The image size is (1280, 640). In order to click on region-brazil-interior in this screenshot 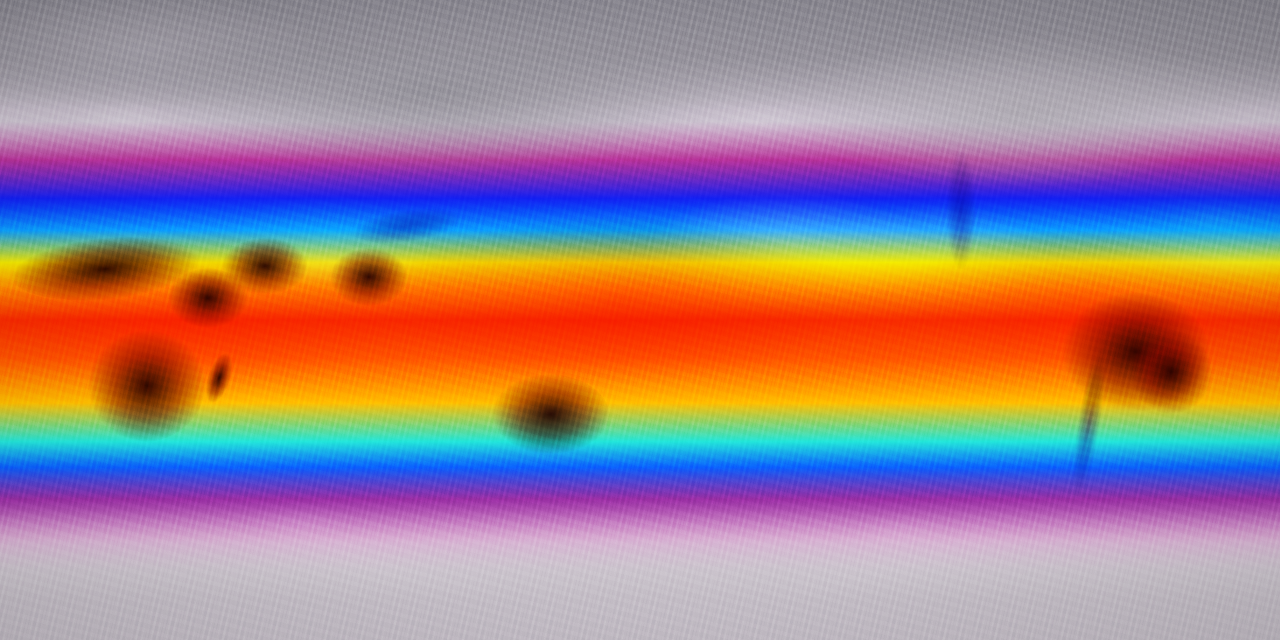, I will do `click(1171, 372)`.